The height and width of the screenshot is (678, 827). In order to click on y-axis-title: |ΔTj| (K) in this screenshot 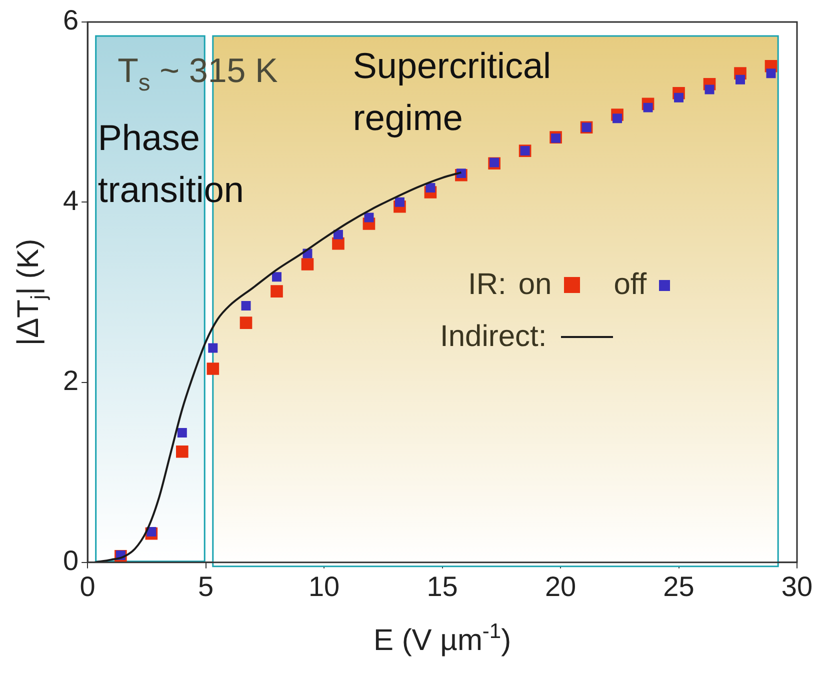, I will do `click(31, 292)`.